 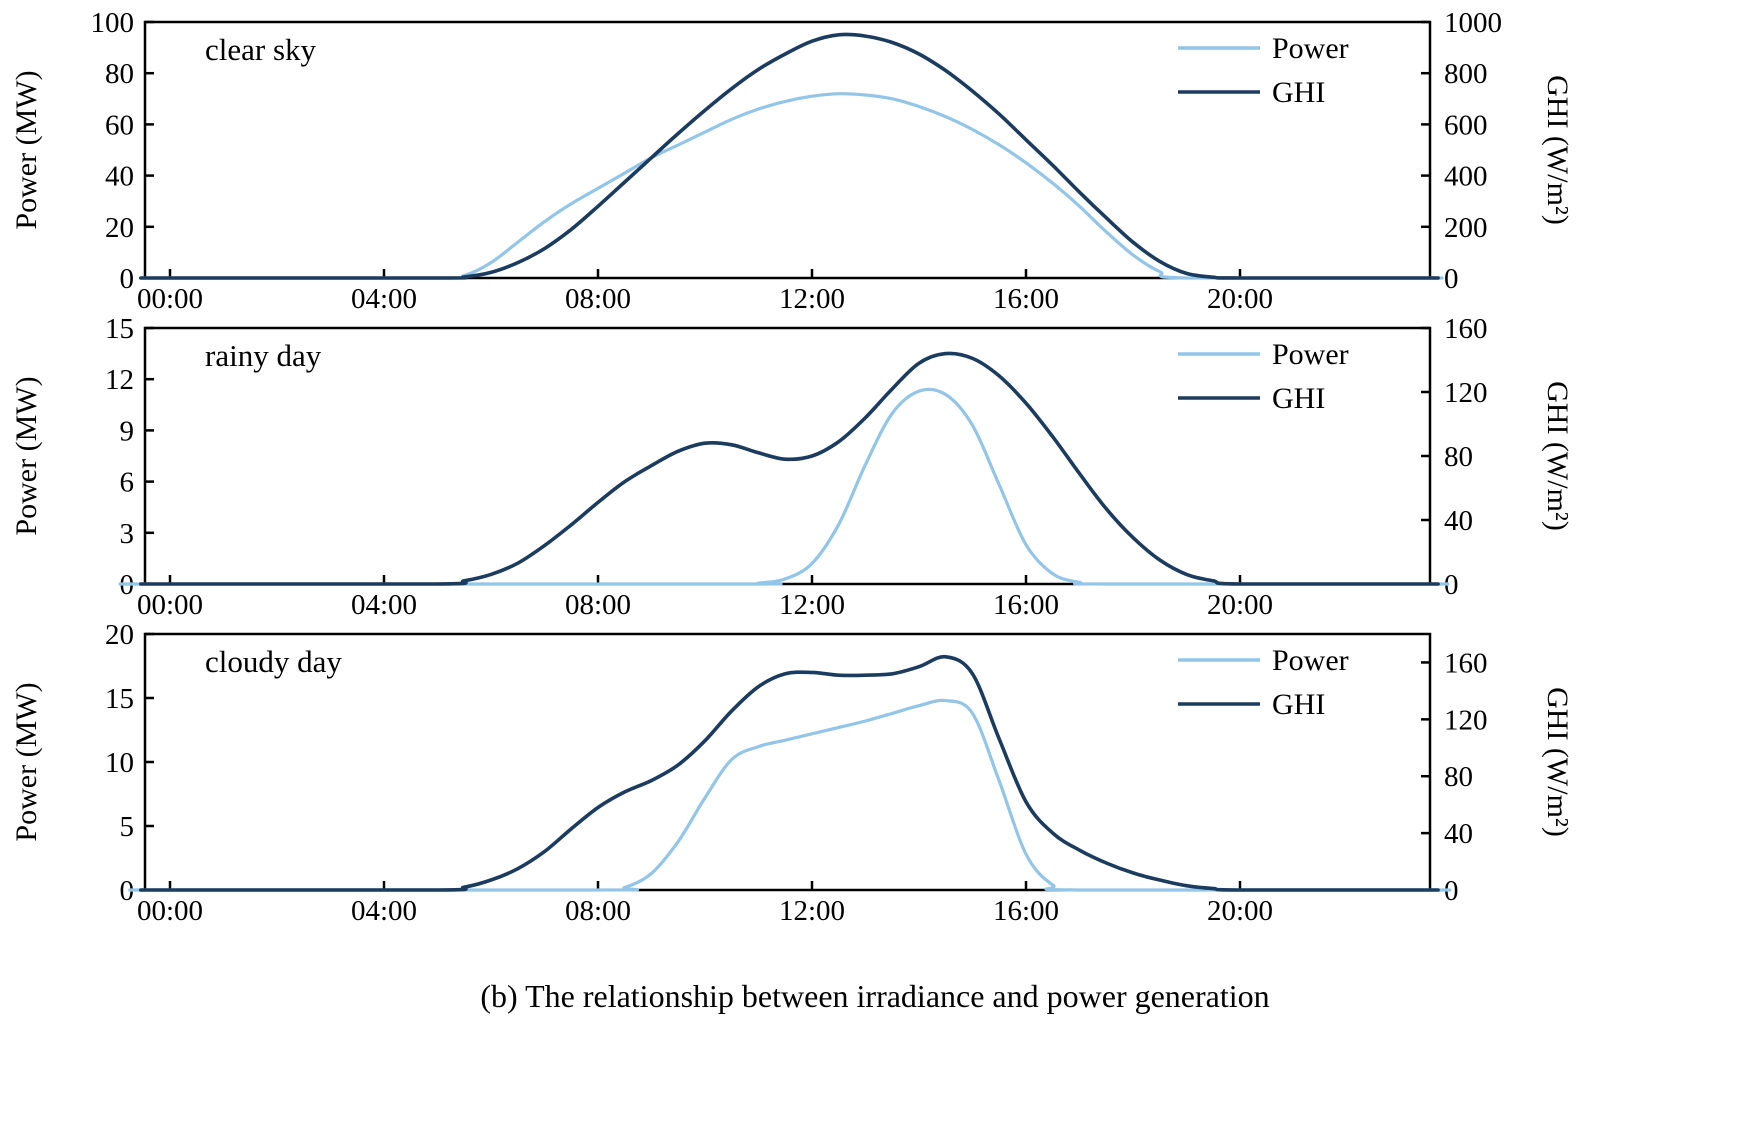 What do you see at coordinates (119, 125) in the screenshot?
I see `left-axis-tick-label: 60` at bounding box center [119, 125].